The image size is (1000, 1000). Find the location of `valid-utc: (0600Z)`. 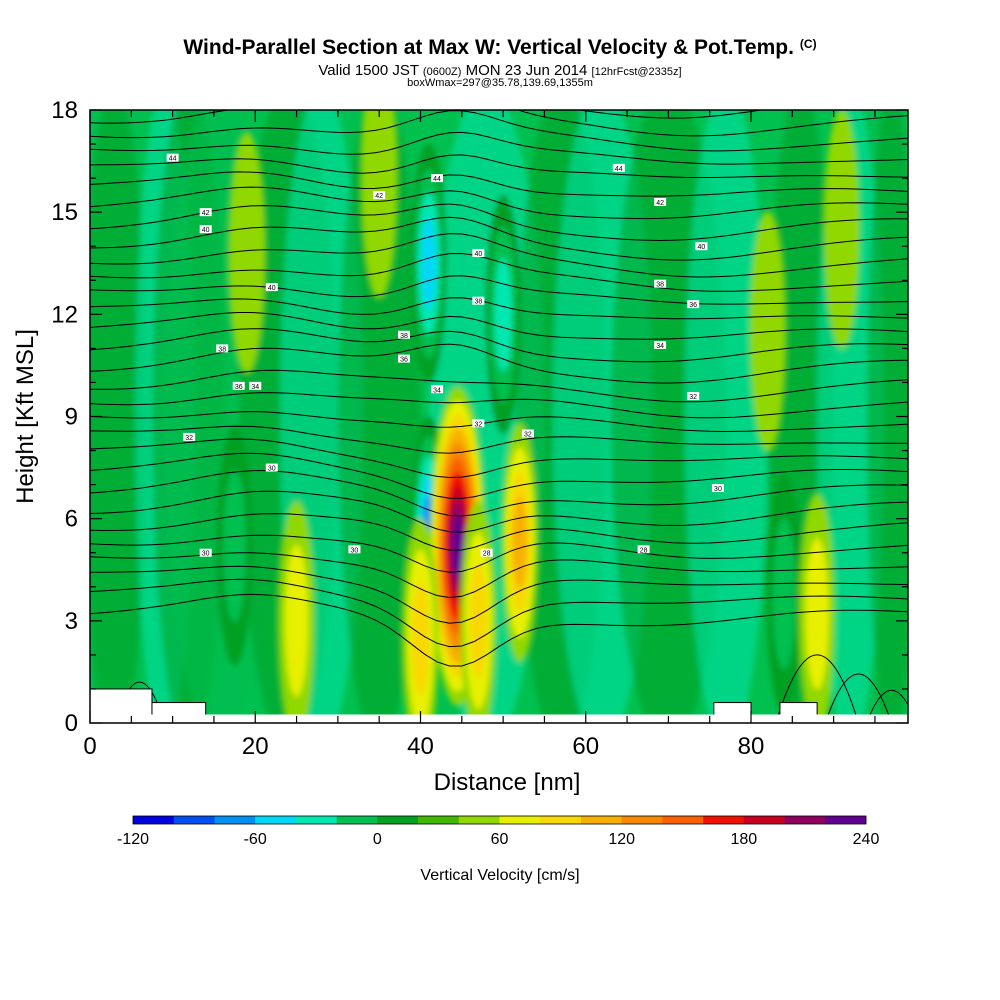

valid-utc: (0600Z) is located at coordinates (442, 72).